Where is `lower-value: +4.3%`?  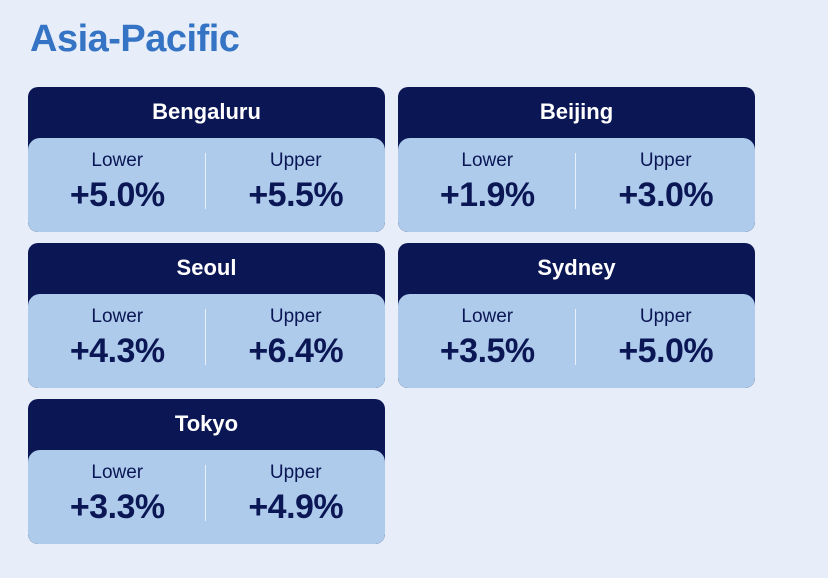
lower-value: +4.3% is located at coordinates (117, 351).